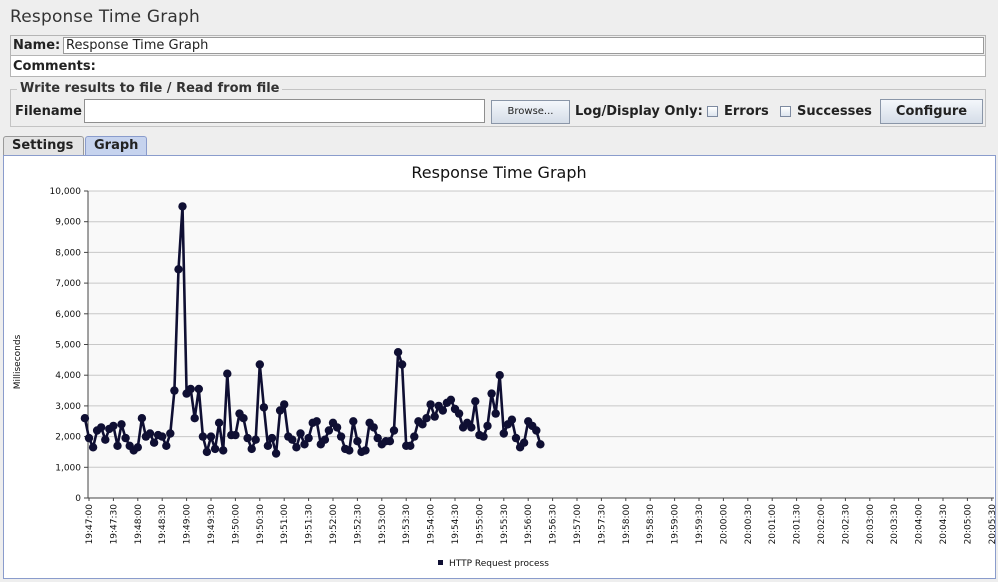 This screenshot has height=582, width=998. What do you see at coordinates (498, 66) in the screenshot?
I see `comments-field: Comments:` at bounding box center [498, 66].